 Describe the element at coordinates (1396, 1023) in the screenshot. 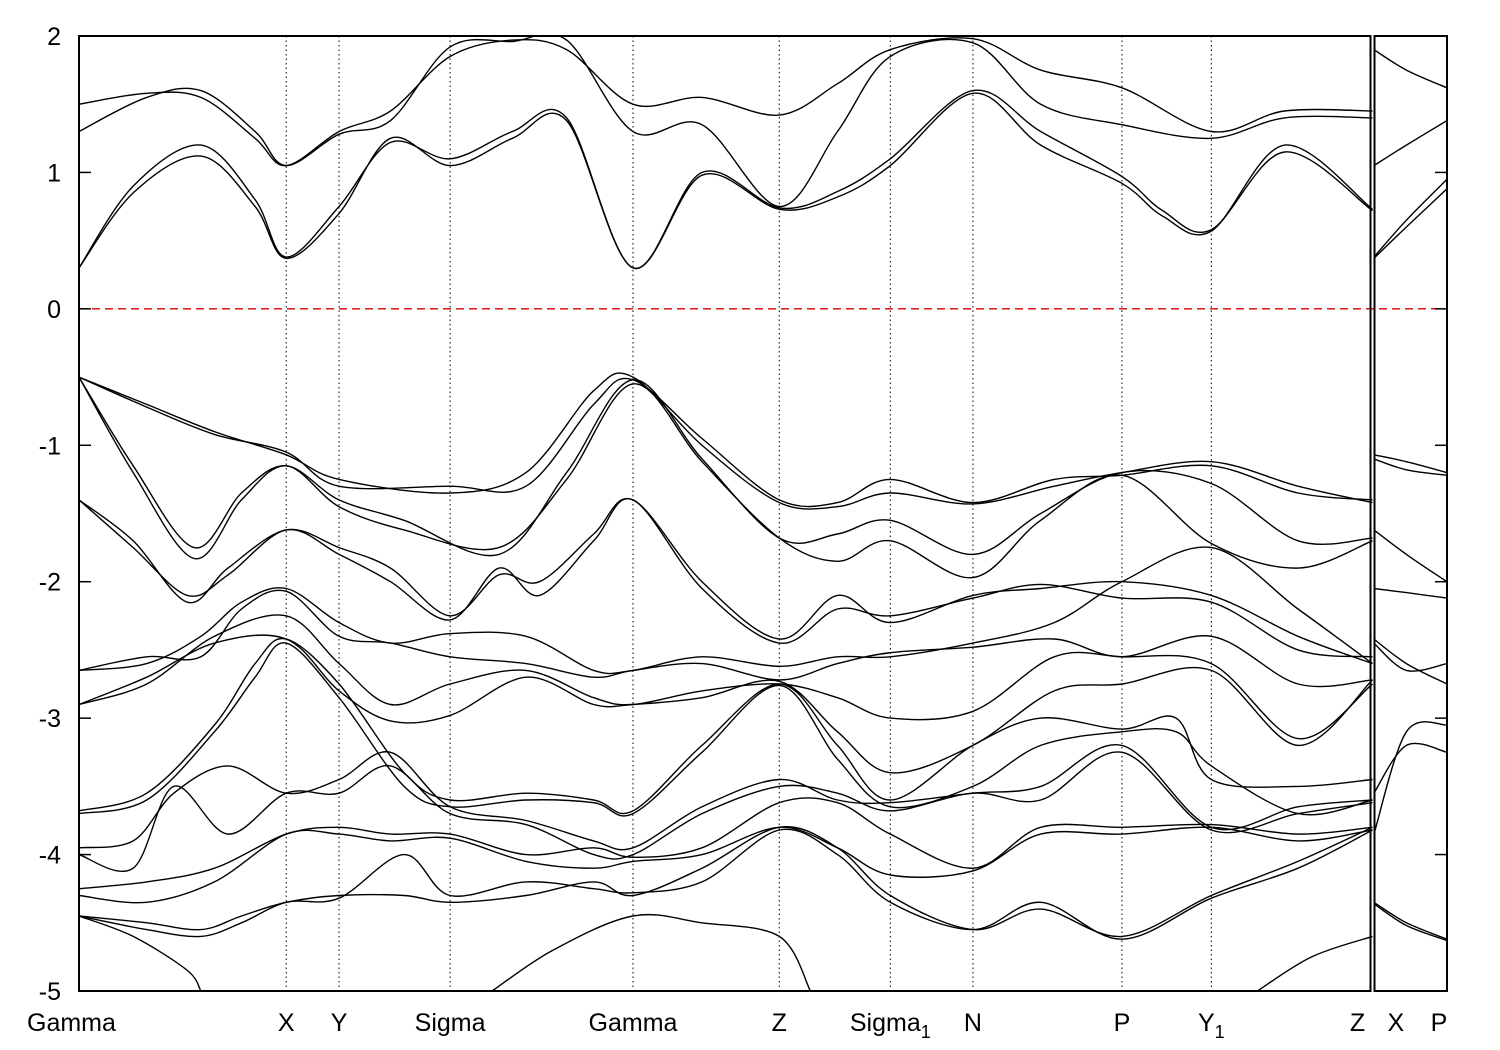

I see `kpoint-label-11: X` at that location.